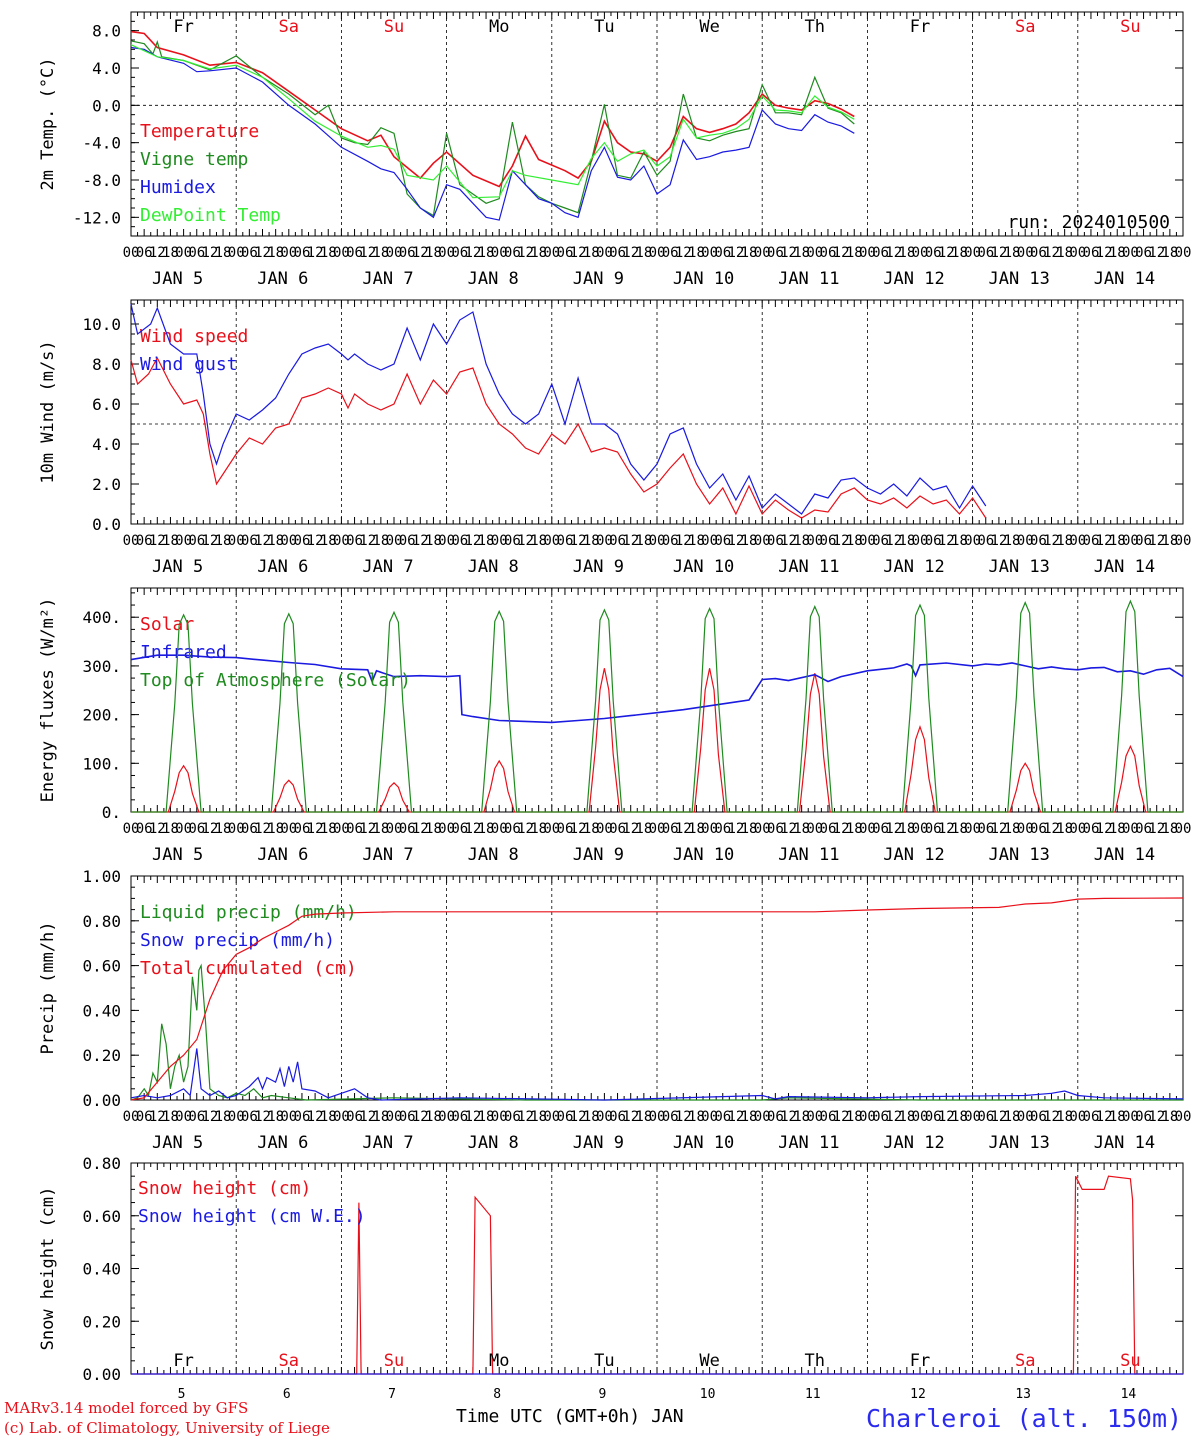  What do you see at coordinates (183, 652) in the screenshot?
I see `legend-entry: Infrared` at bounding box center [183, 652].